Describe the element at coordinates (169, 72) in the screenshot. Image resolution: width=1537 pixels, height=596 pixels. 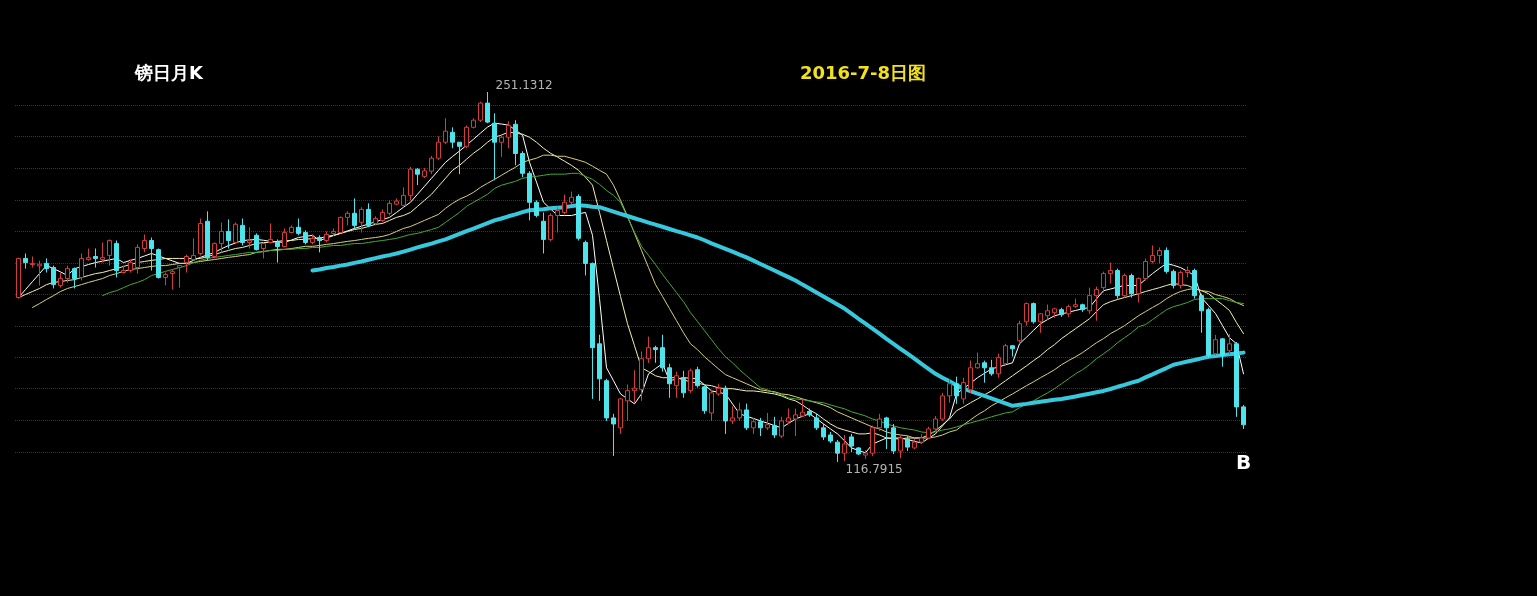
I see `chart-title: 镑日月K` at that location.